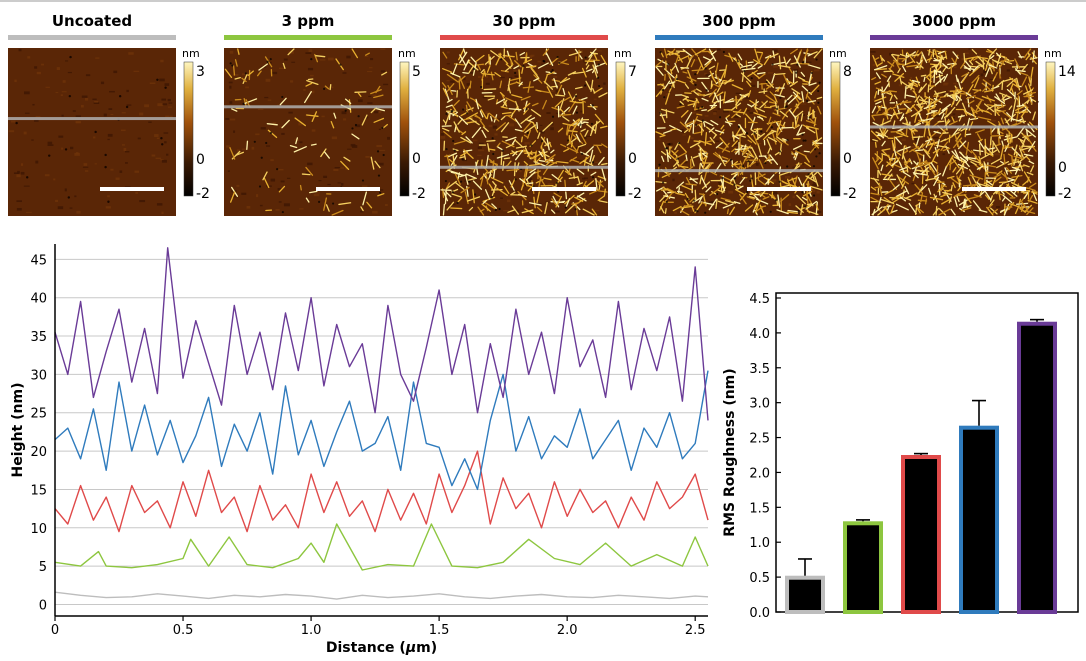 The image size is (1086, 661). I want to click on colorbar-min: -2, so click(203, 194).